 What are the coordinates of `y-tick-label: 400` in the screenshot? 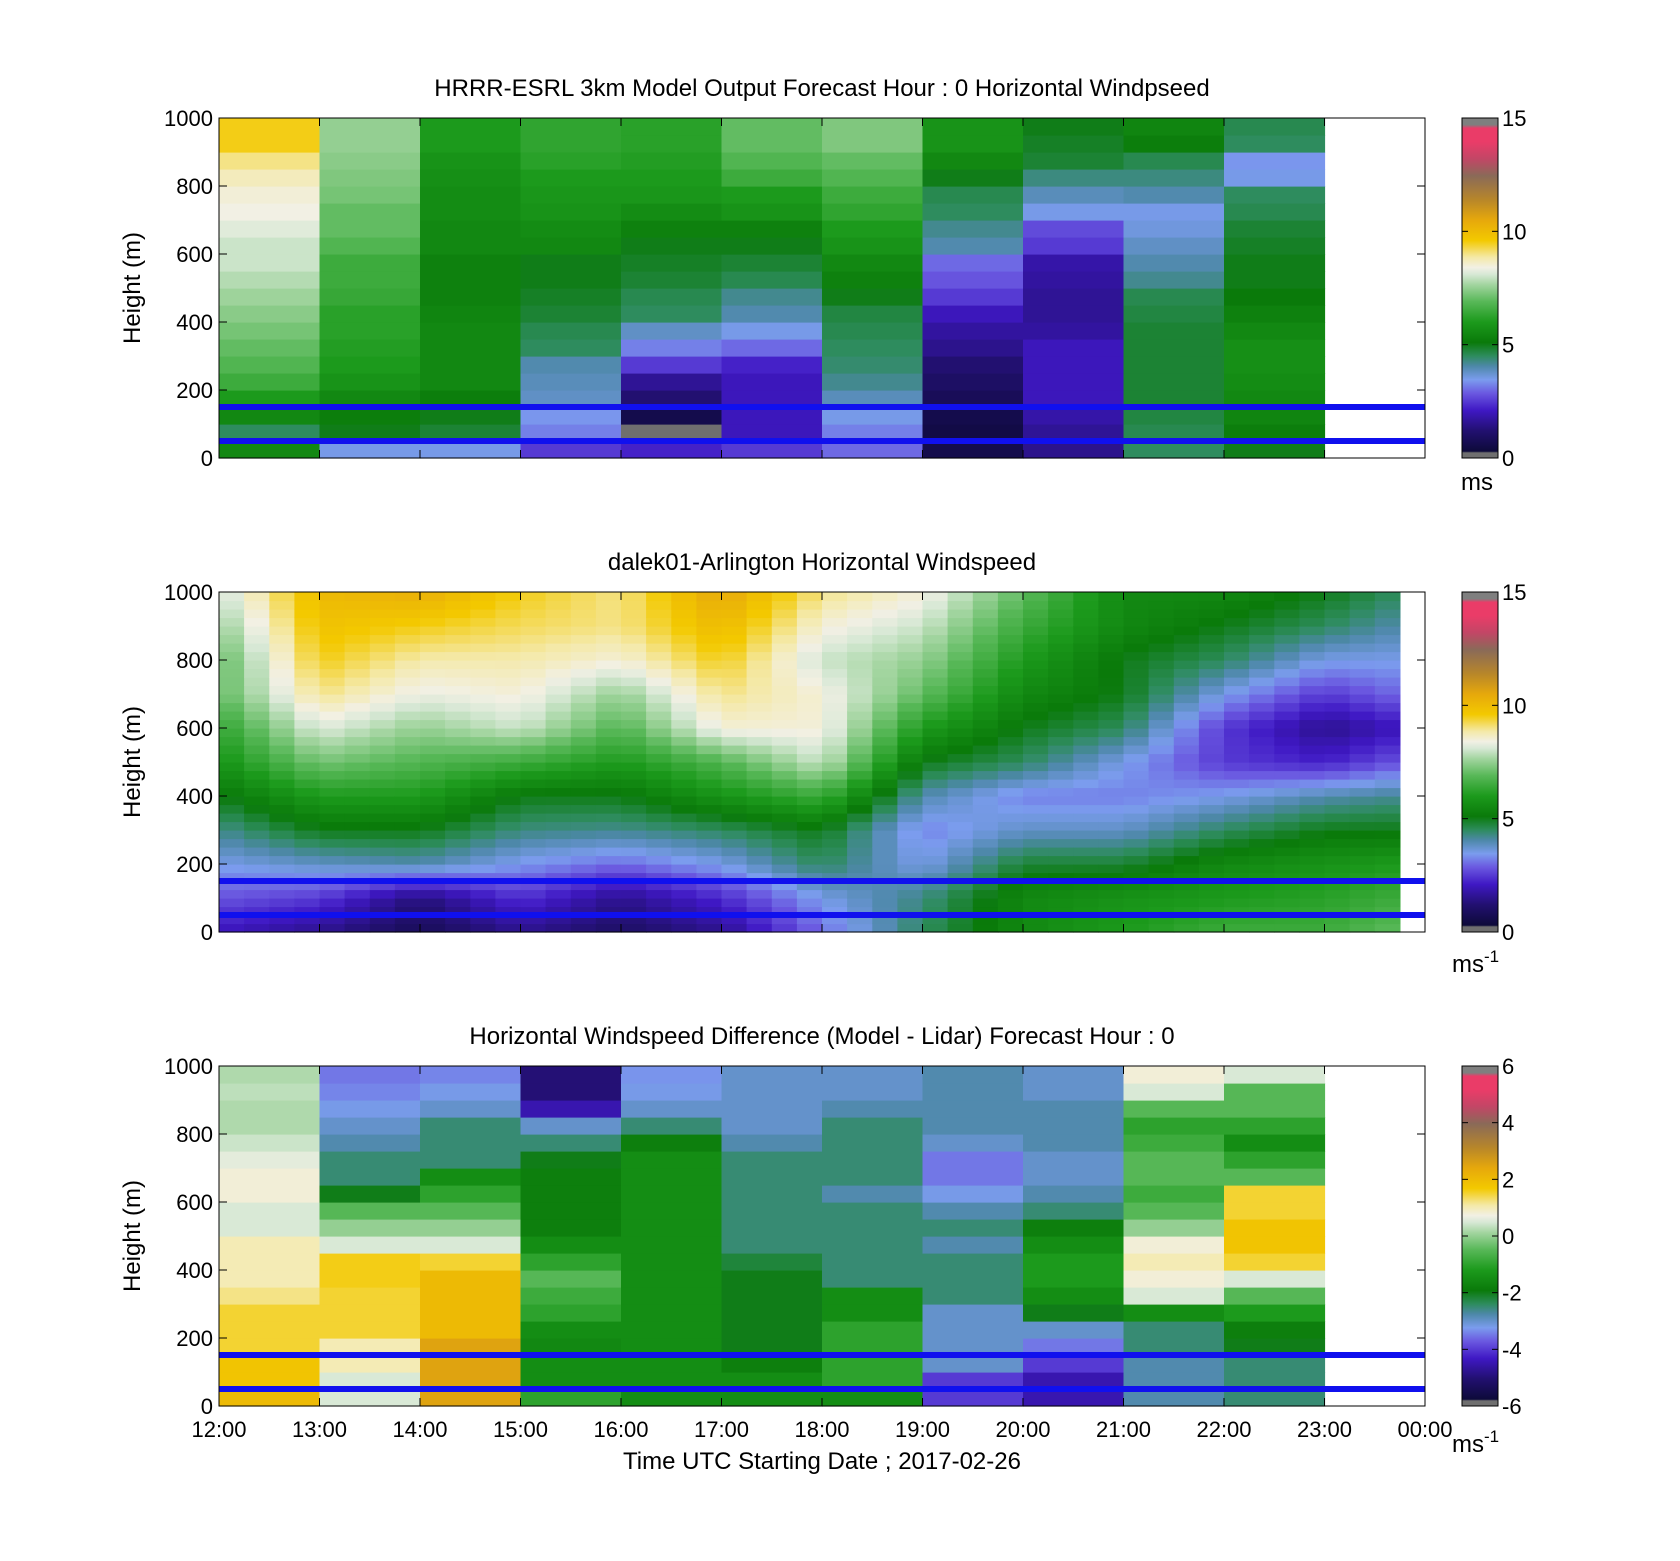 It's located at (194, 322).